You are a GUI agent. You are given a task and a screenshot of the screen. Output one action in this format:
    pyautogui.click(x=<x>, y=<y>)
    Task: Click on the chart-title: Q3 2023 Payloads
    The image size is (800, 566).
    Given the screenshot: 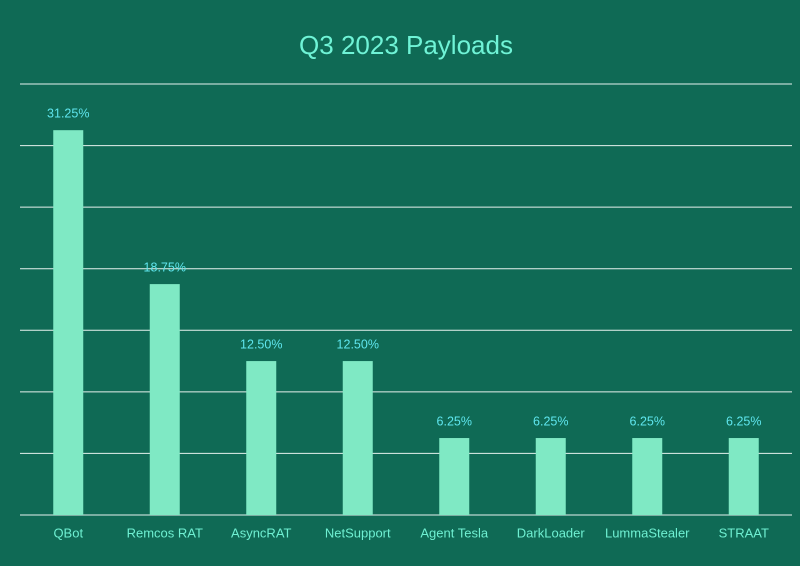 What is the action you would take?
    pyautogui.click(x=406, y=45)
    